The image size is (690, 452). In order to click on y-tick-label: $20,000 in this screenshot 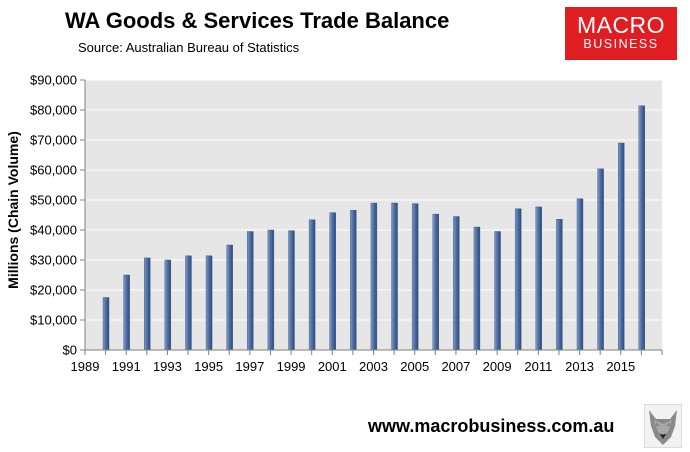, I will do `click(53, 290)`.